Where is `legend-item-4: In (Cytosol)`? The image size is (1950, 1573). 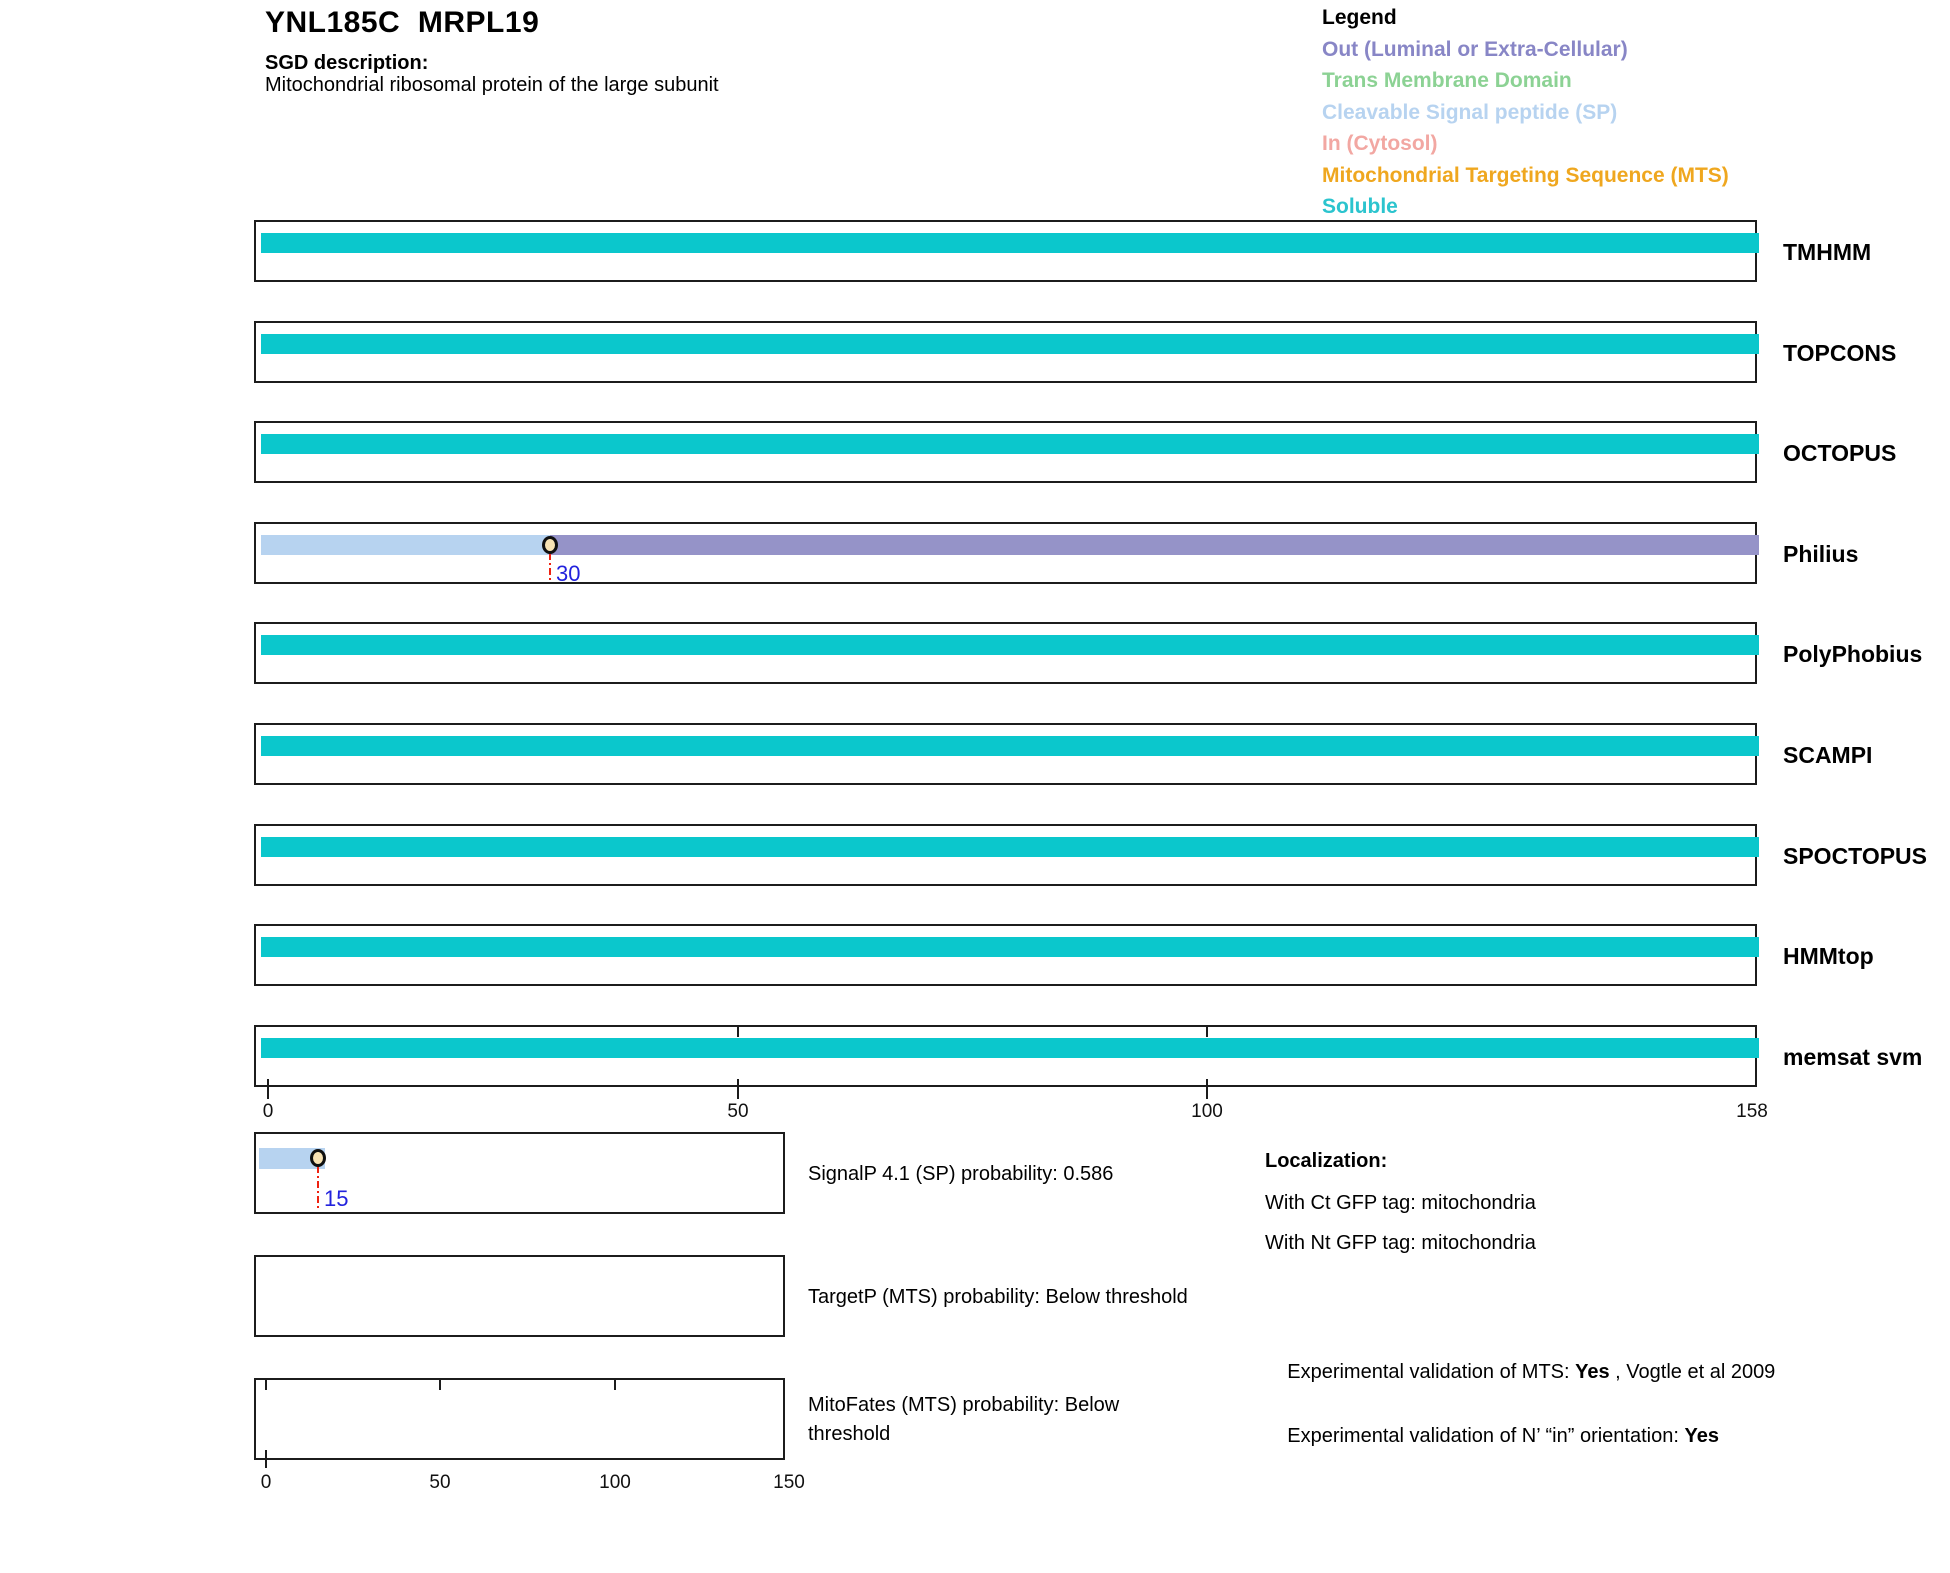
legend-item-4: In (Cytosol) is located at coordinates (1380, 143).